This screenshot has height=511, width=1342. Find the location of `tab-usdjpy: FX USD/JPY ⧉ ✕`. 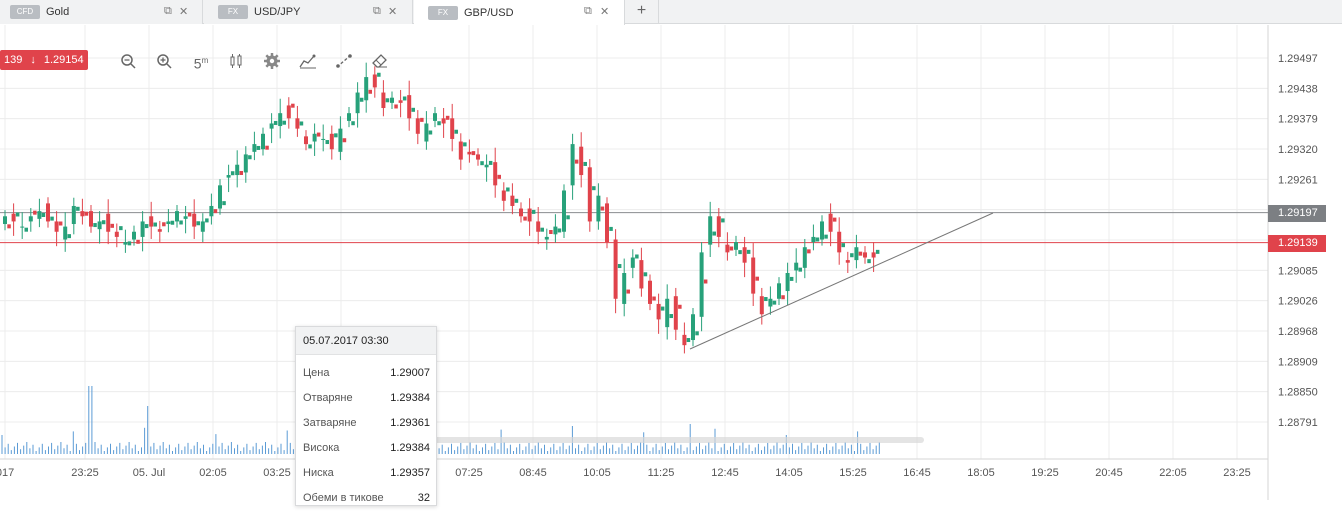

tab-usdjpy: FX USD/JPY ⧉ ✕ is located at coordinates (308, 12).